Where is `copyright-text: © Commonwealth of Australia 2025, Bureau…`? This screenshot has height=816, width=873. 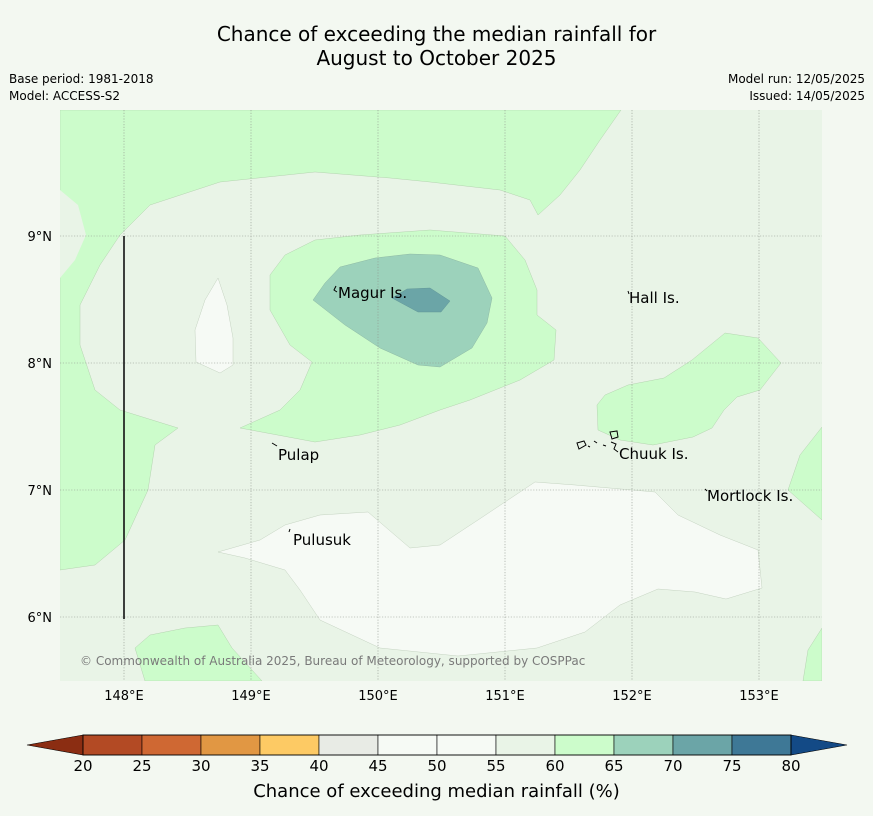
copyright-text: © Commonwealth of Australia 2025, Bureau… is located at coordinates (332, 661).